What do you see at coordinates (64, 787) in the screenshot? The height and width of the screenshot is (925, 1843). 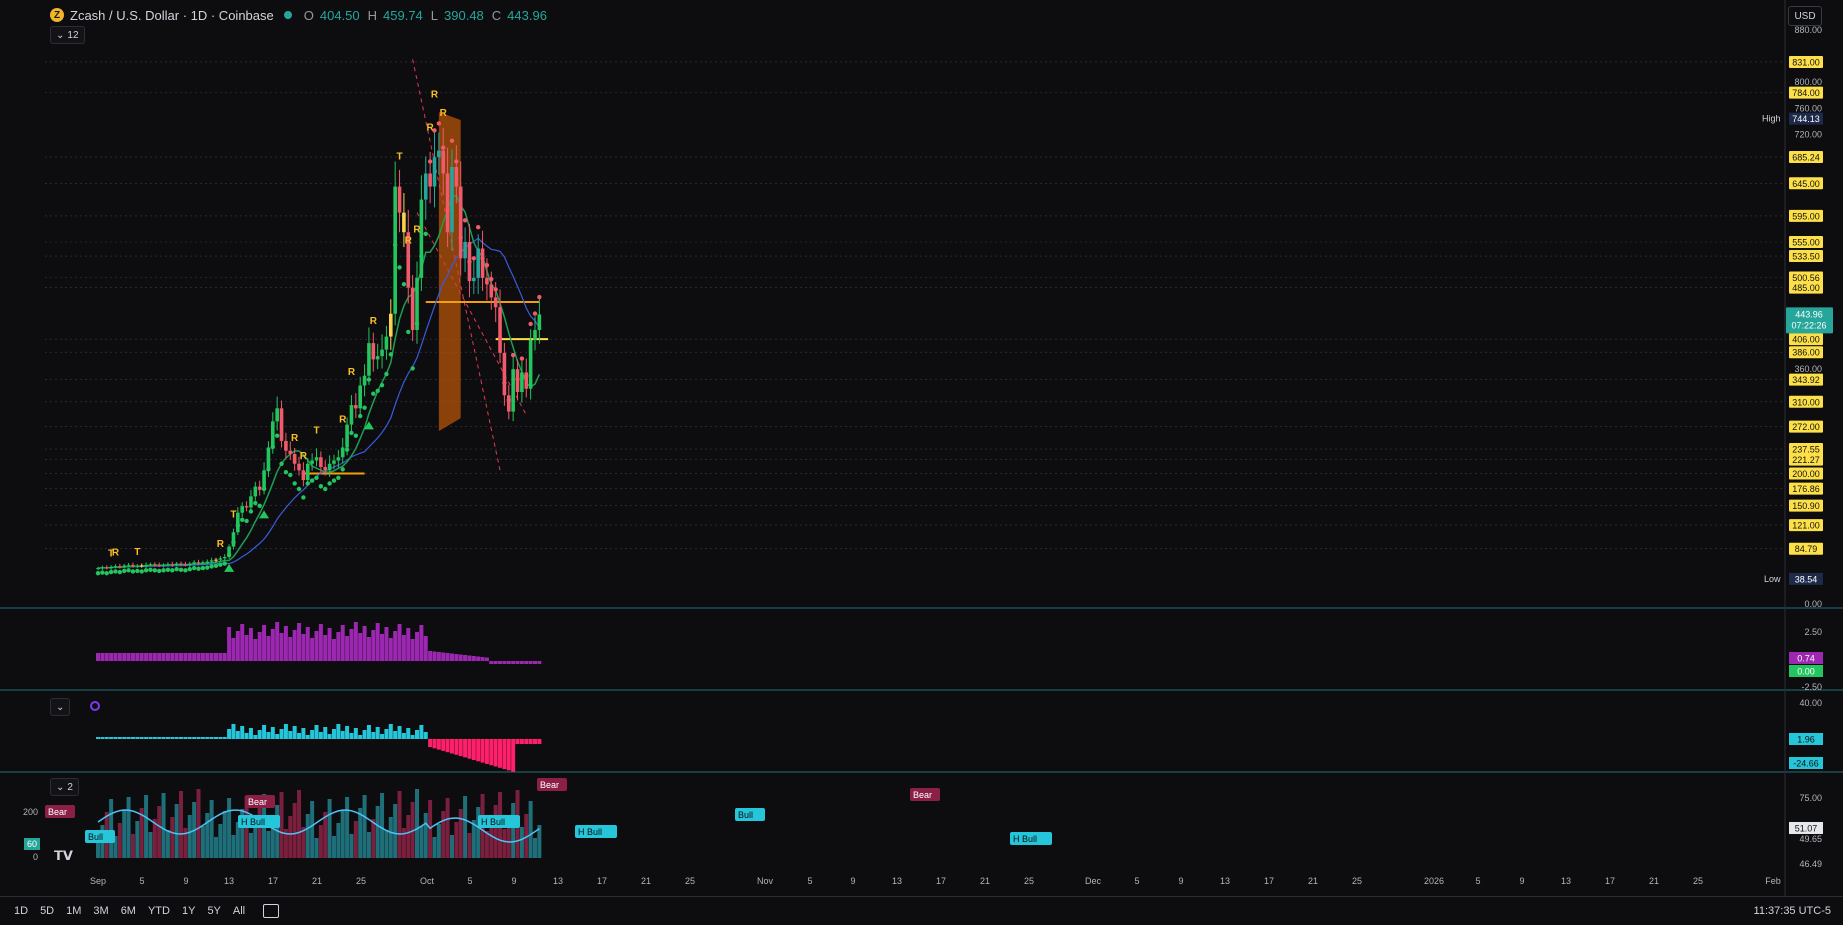 I see `oscillator-toggle: ⌄ 2` at bounding box center [64, 787].